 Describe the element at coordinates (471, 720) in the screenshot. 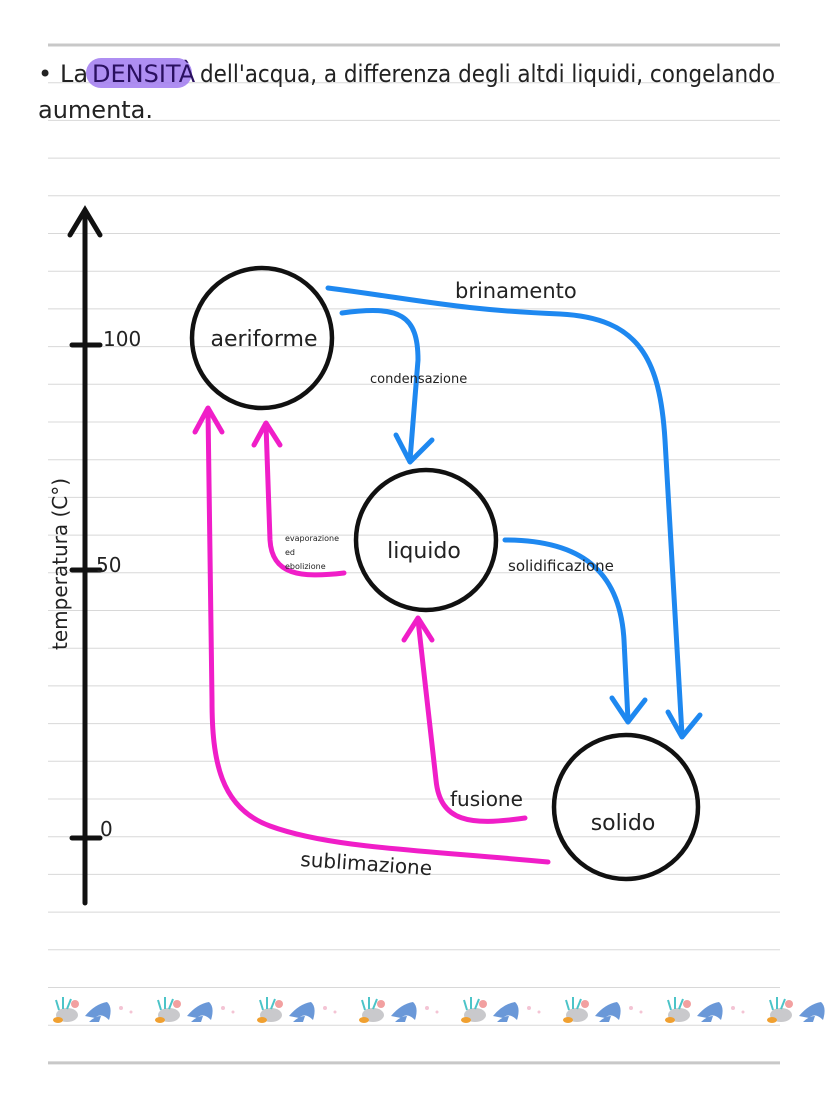

I see `arrow-fusione` at that location.